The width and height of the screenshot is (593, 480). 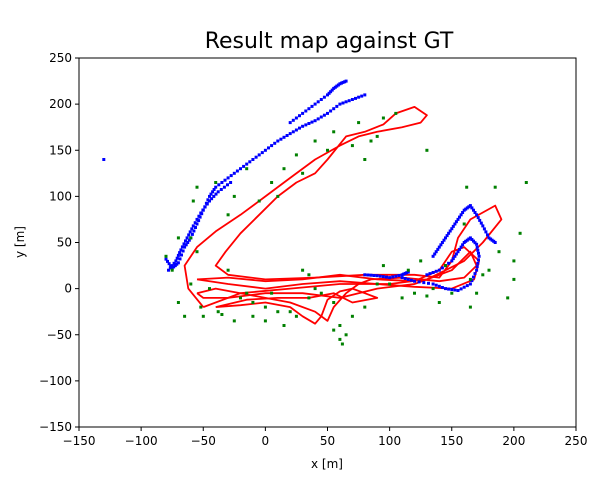 I want to click on x-tick-label: 250, so click(x=576, y=441).